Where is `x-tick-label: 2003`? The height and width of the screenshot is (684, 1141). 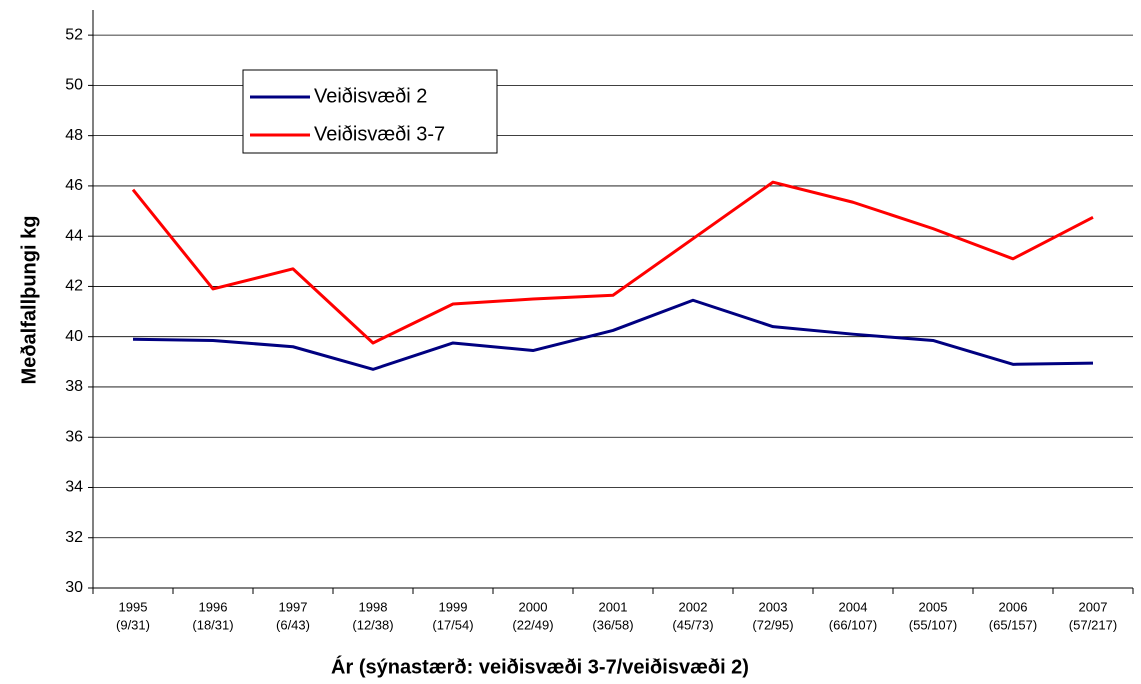 x-tick-label: 2003 is located at coordinates (773, 606).